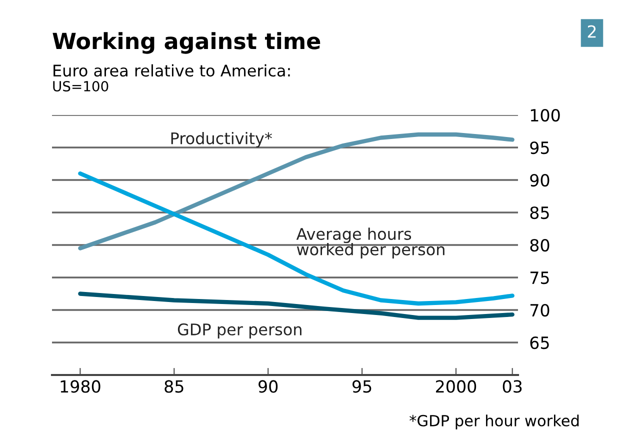 This screenshot has height=439, width=622. Describe the element at coordinates (539, 343) in the screenshot. I see `y-tick-label: 65` at that location.